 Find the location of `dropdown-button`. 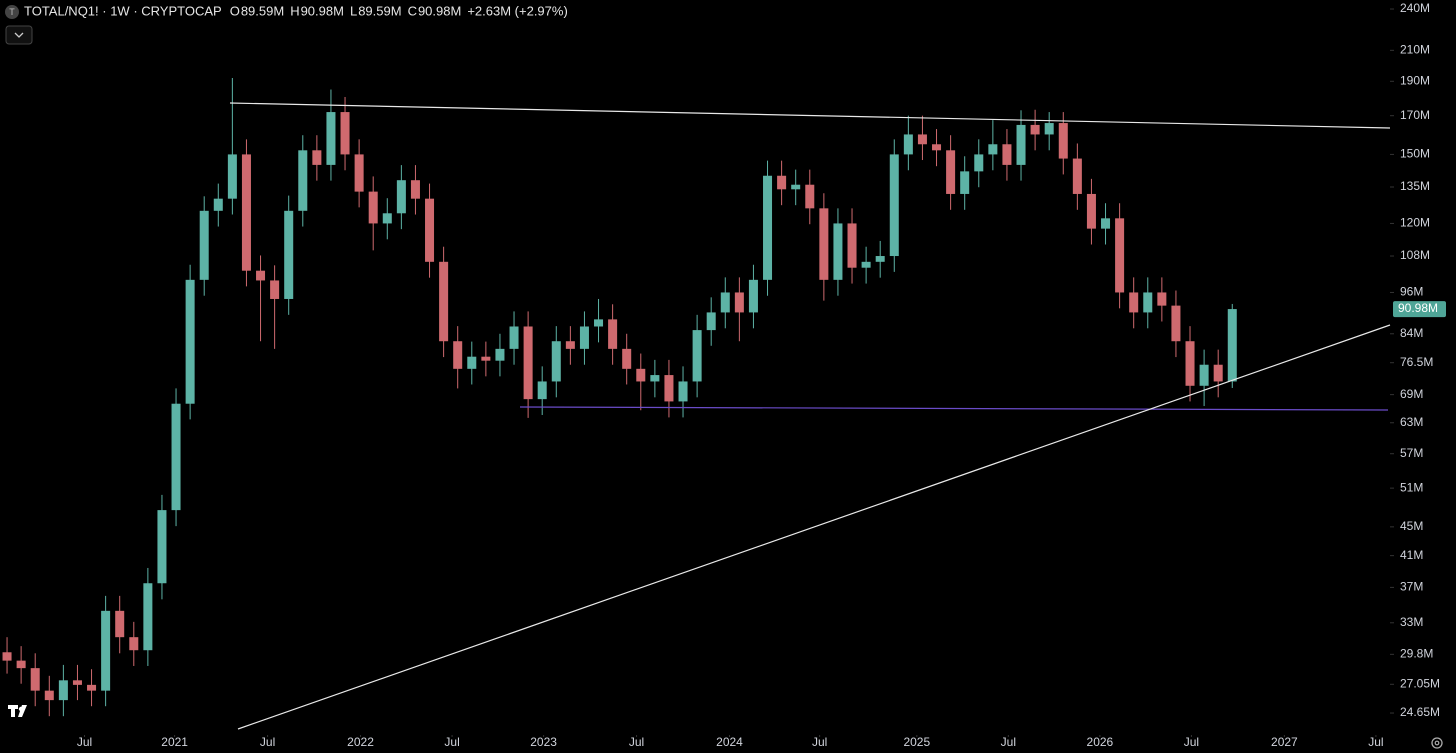

dropdown-button is located at coordinates (19, 35).